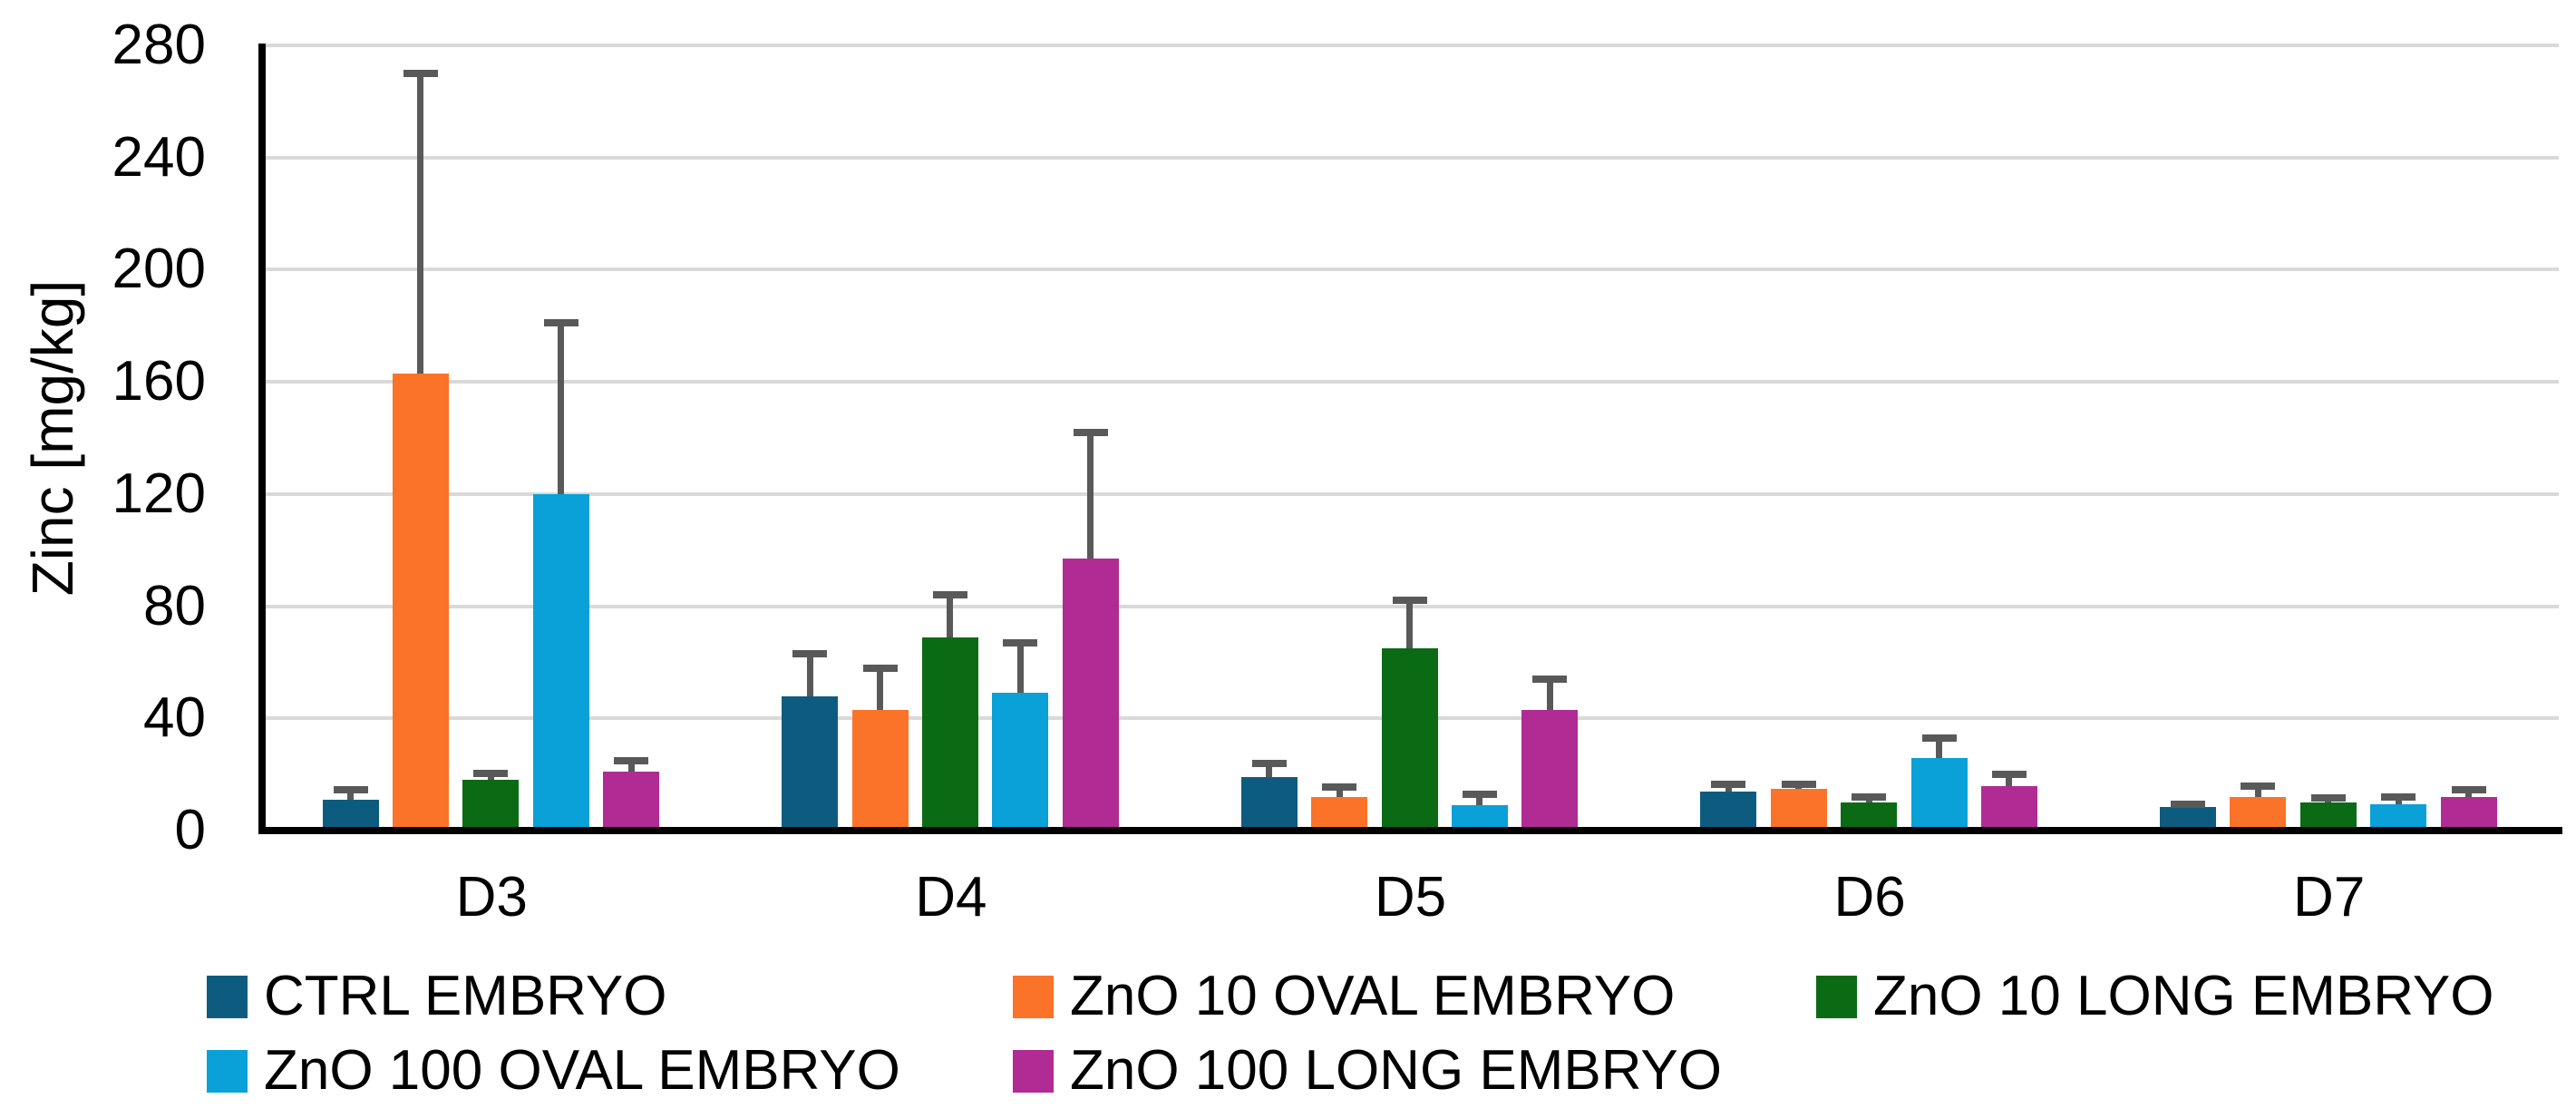 The height and width of the screenshot is (1118, 2576). Describe the element at coordinates (810, 763) in the screenshot. I see `bar-D4-s0` at that location.